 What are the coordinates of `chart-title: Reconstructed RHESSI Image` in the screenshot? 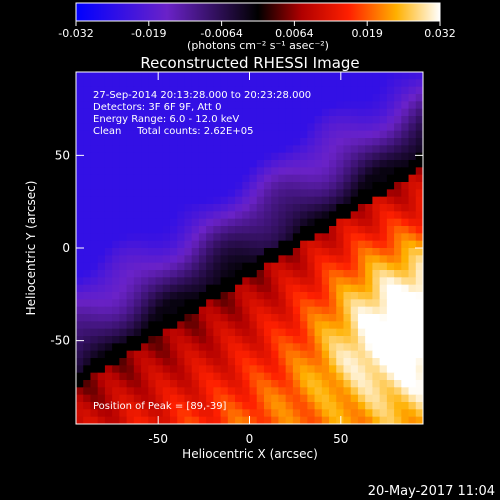 It's located at (249, 63).